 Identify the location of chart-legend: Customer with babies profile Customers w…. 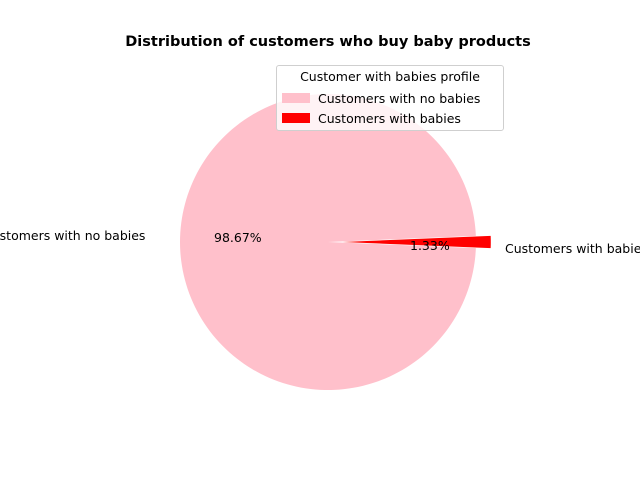
(390, 98).